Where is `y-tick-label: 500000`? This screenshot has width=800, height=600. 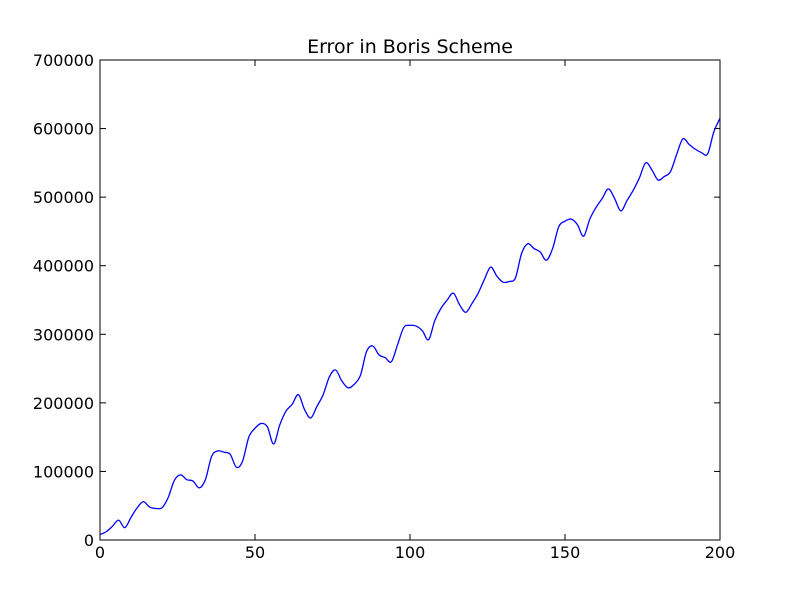
y-tick-label: 500000 is located at coordinates (63, 197).